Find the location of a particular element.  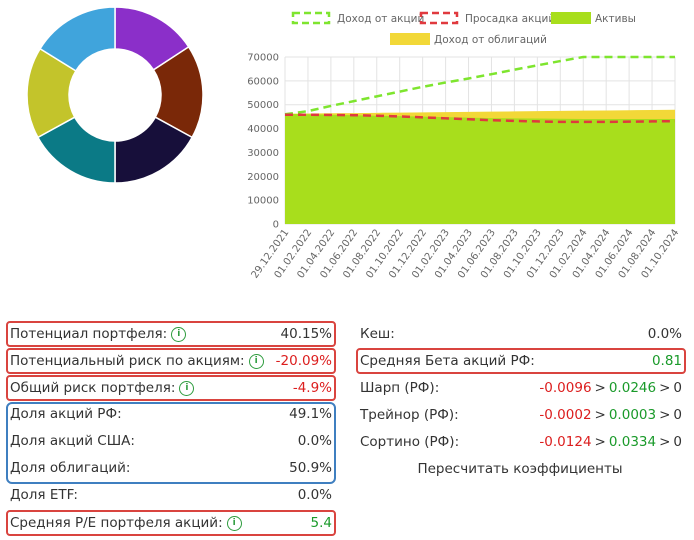

share-bonds-label: Доля облигаций: is located at coordinates (70, 468).